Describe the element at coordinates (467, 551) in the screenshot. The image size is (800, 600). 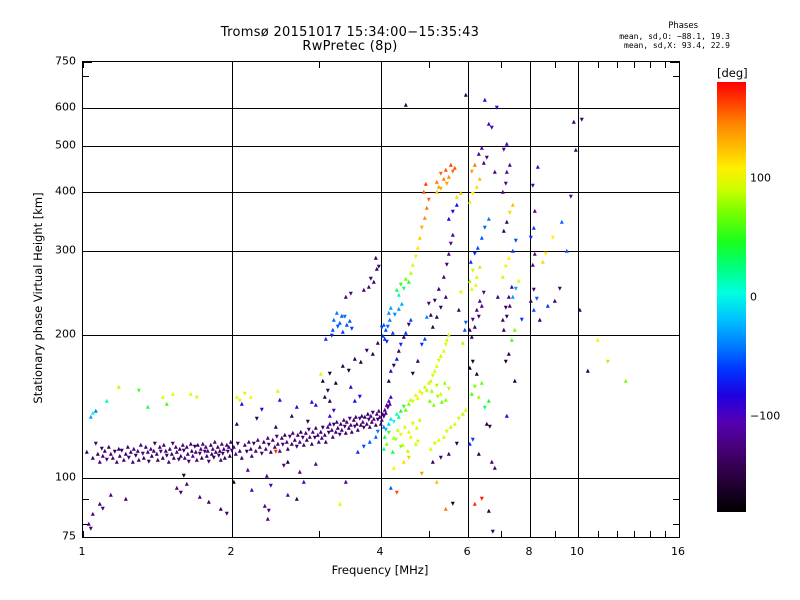
I see `x-axis-tick-label: 6` at that location.